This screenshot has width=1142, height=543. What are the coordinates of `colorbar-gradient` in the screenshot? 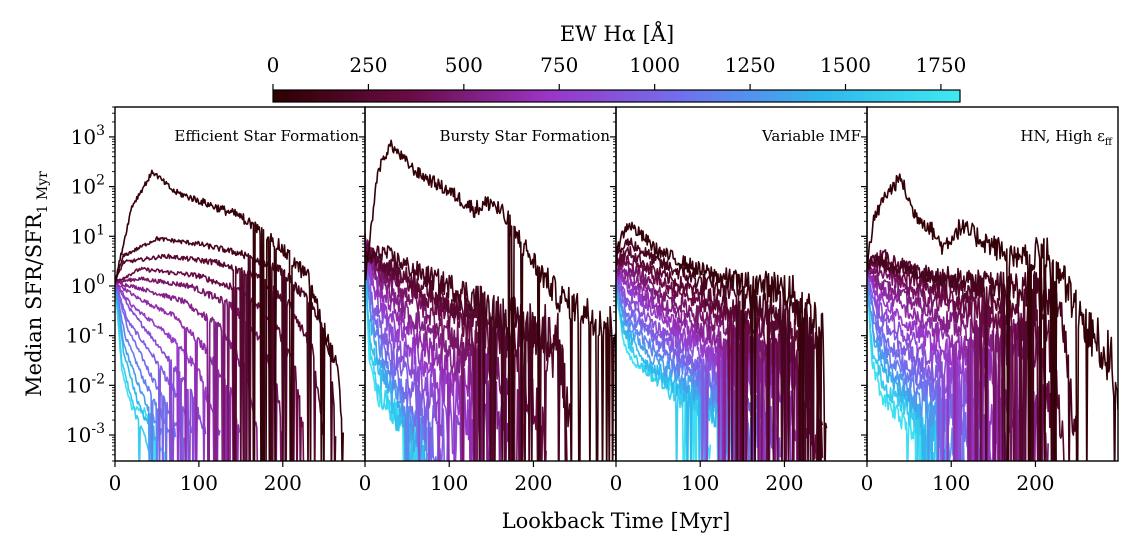 It's located at (616, 96).